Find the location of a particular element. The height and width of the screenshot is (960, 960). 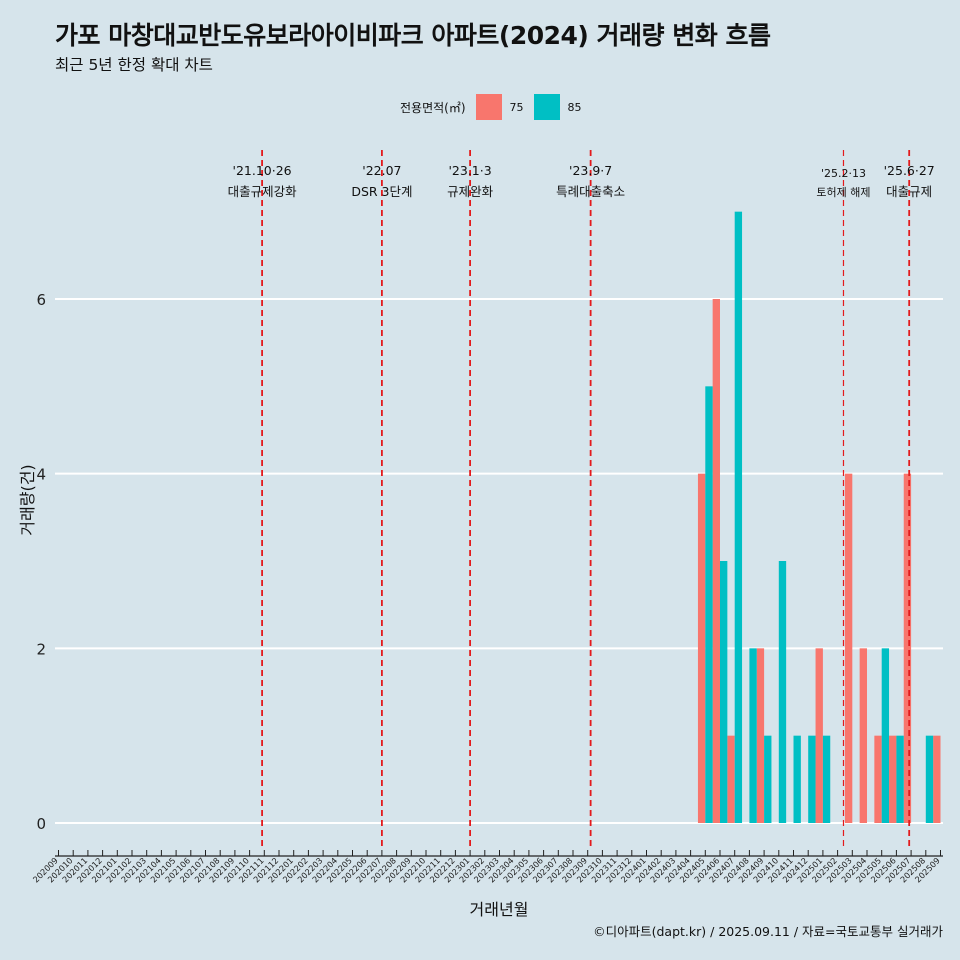

legend-title: 전용면적(㎡) is located at coordinates (433, 107).